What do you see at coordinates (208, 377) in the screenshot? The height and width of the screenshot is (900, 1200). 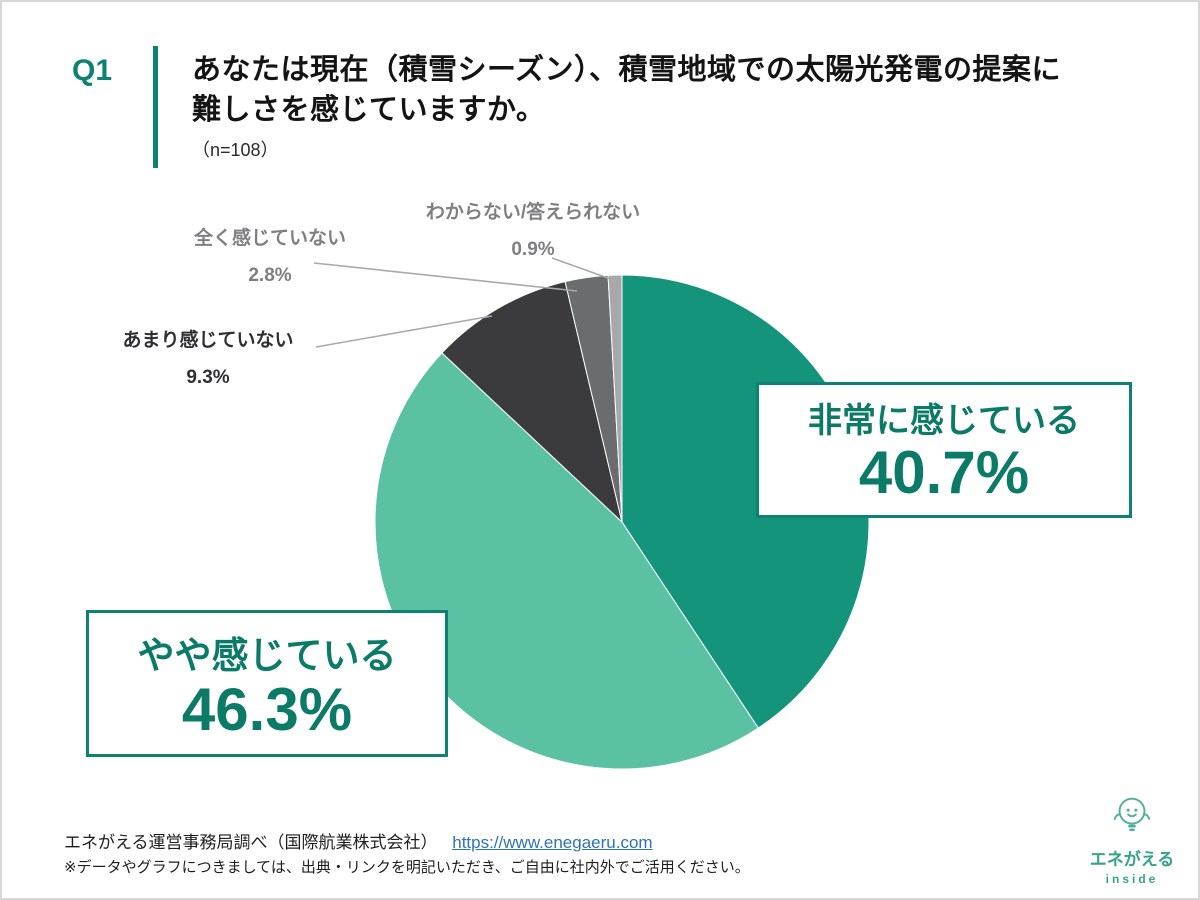 I see `label-amari-value: 9.3%` at bounding box center [208, 377].